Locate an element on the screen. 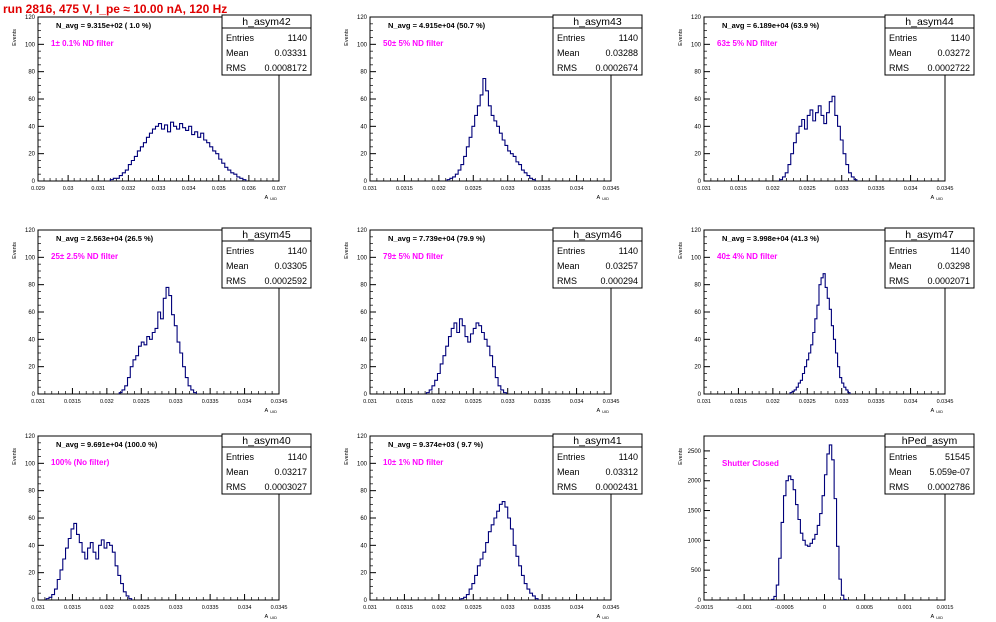 The image size is (996, 622). x-tick-label: 0 is located at coordinates (824, 608).